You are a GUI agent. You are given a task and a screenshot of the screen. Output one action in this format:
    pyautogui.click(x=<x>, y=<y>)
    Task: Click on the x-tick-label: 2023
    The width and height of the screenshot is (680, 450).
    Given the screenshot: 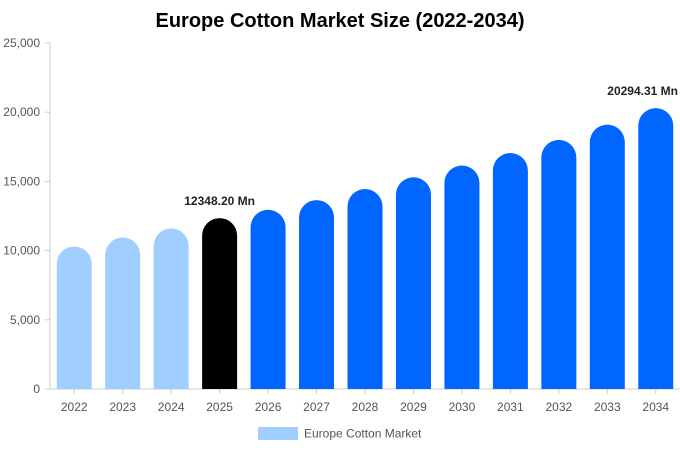 What is the action you would take?
    pyautogui.click(x=122, y=407)
    